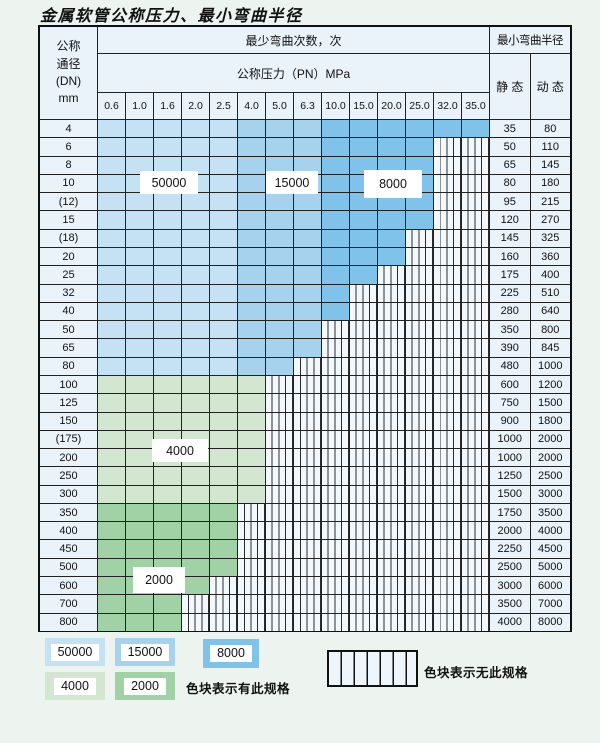 Image resolution: width=600 pixels, height=743 pixels. Describe the element at coordinates (305, 622) in the screenshot. I see `table-row: 800 4000 8000` at that location.